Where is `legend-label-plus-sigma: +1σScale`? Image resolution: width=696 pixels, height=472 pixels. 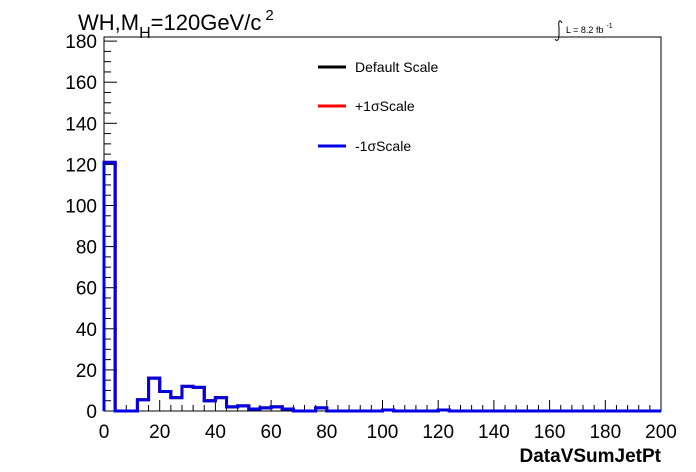 legend-label-plus-sigma: +1σScale is located at coordinates (385, 106).